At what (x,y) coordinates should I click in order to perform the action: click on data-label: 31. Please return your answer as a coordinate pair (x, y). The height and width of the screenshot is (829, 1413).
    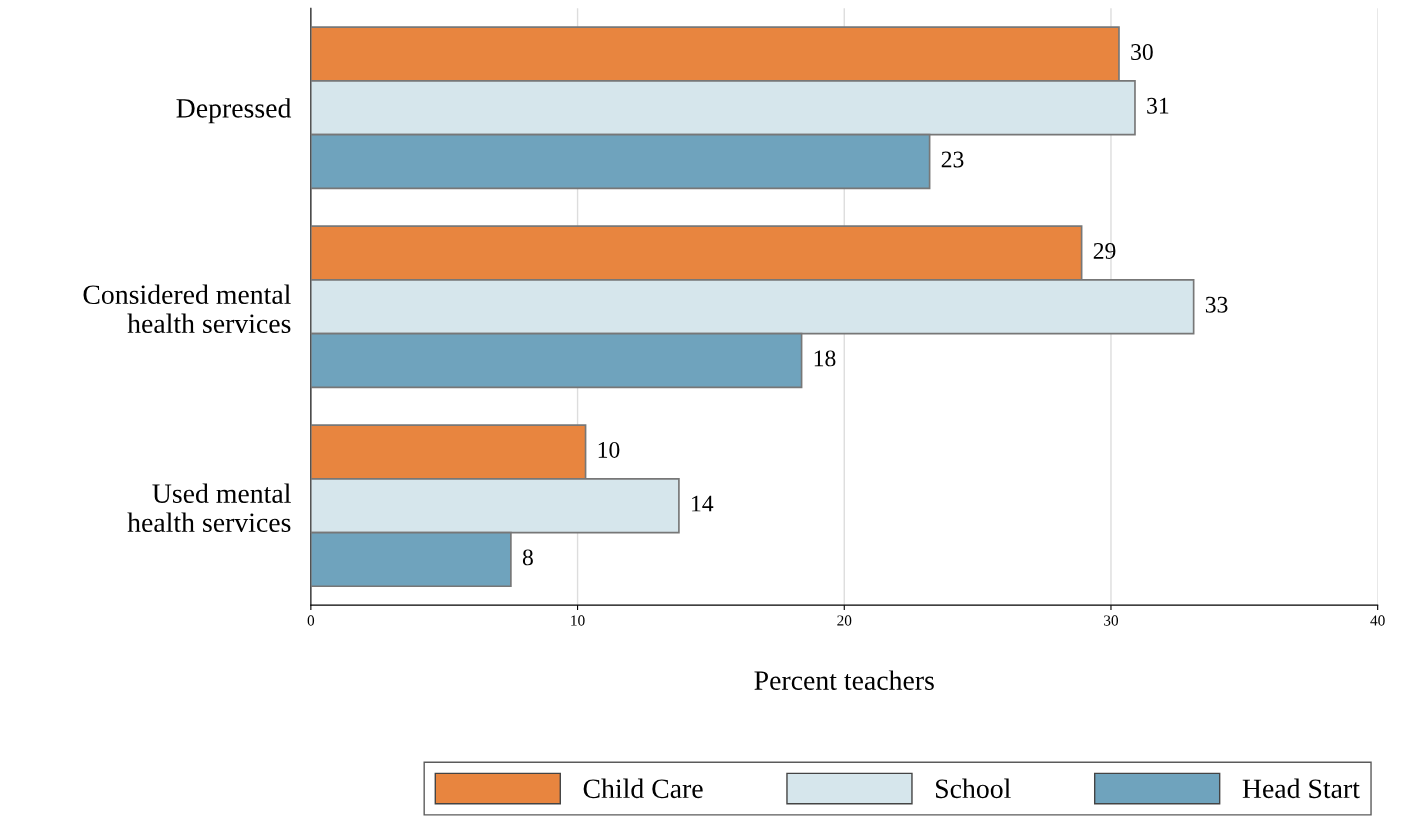
    Looking at the image, I should click on (1158, 105).